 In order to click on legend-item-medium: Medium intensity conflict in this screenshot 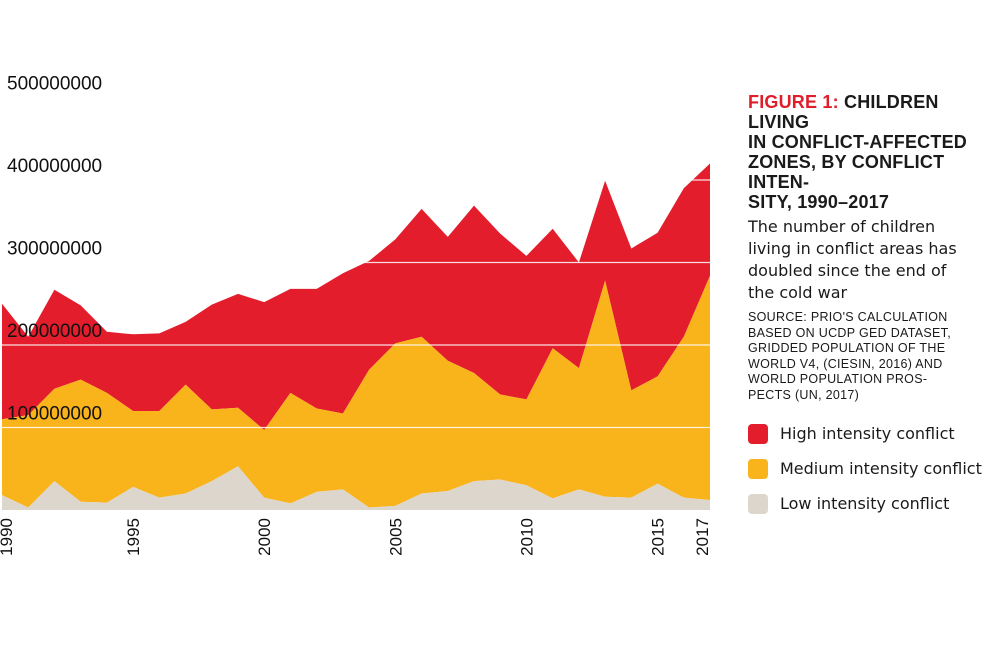, I will do `click(865, 468)`.